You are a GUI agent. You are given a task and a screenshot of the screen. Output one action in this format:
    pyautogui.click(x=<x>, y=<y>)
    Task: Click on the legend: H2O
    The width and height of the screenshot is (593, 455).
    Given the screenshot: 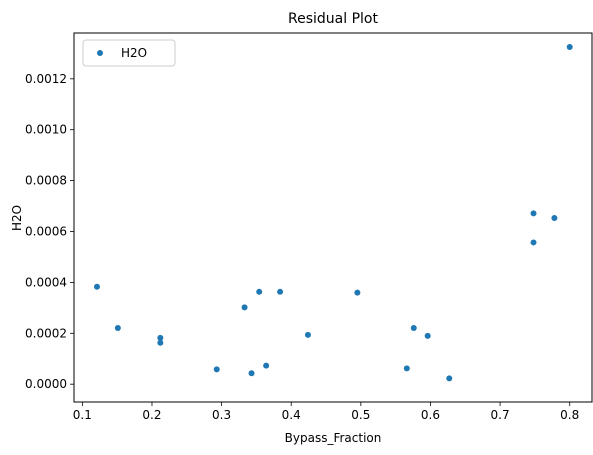 What is the action you would take?
    pyautogui.click(x=129, y=53)
    